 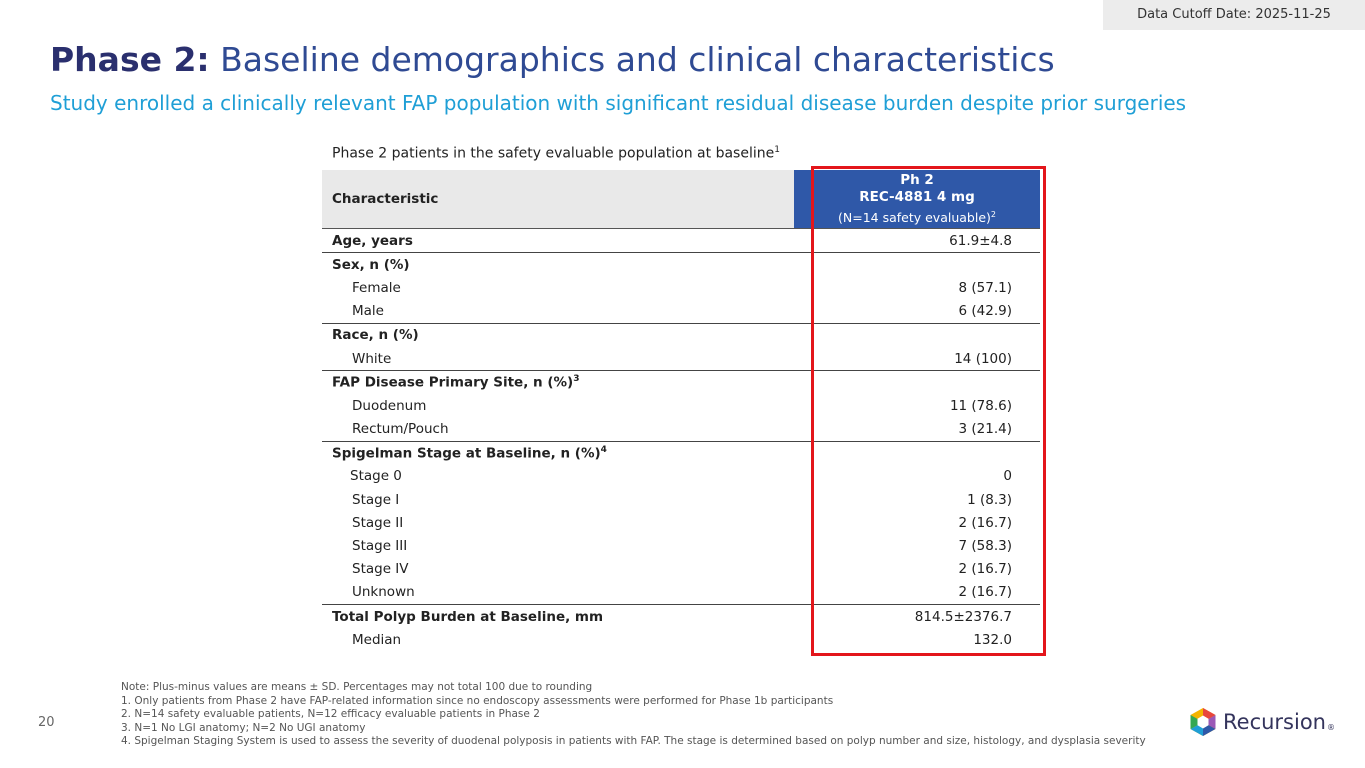 What do you see at coordinates (681, 639) in the screenshot?
I see `table-row: Median 132.0` at bounding box center [681, 639].